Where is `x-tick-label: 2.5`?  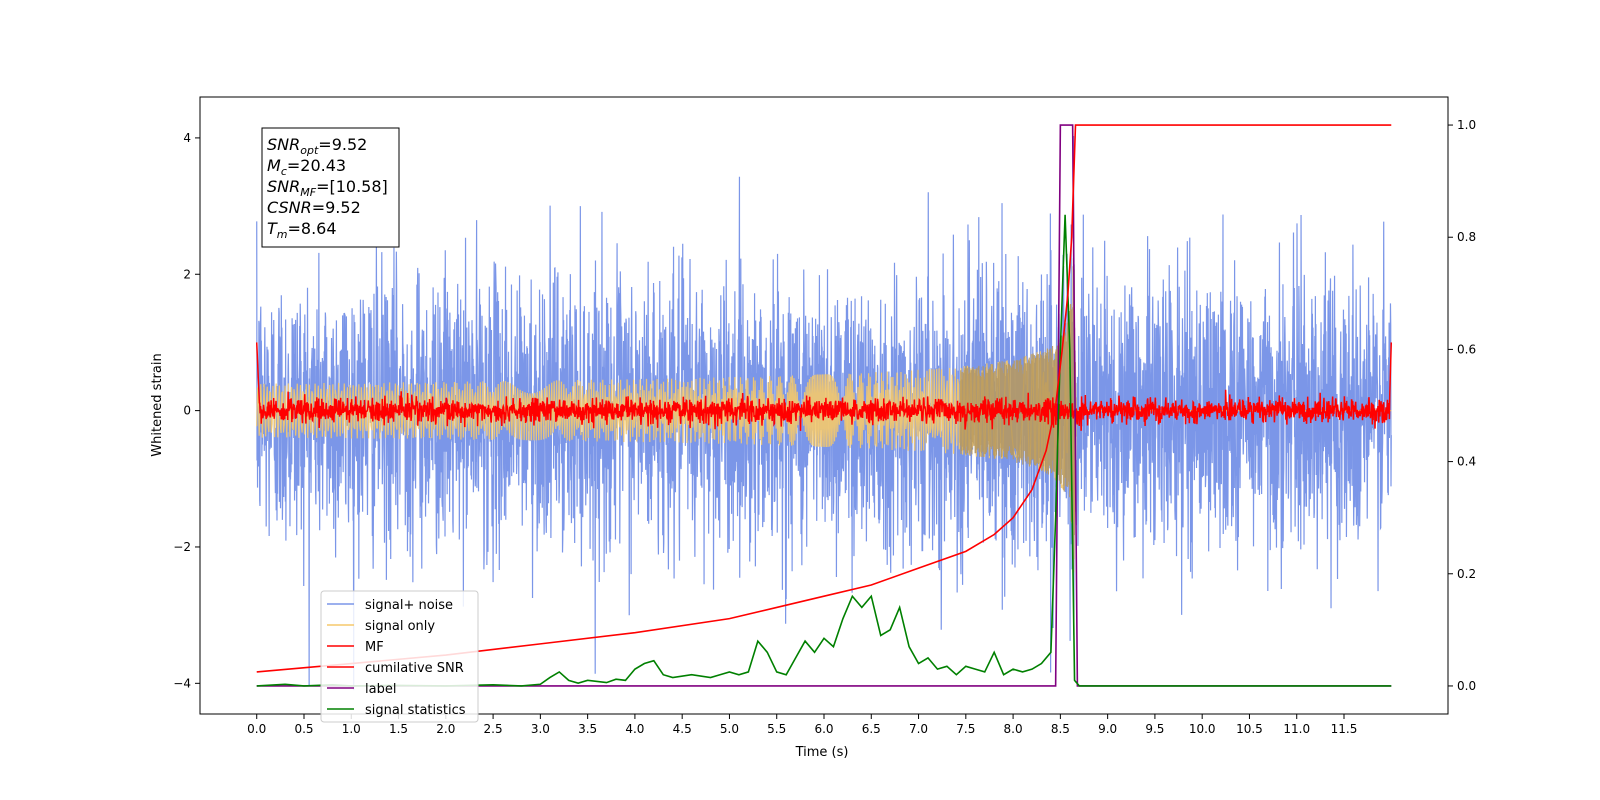
x-tick-label: 2.5 is located at coordinates (493, 729).